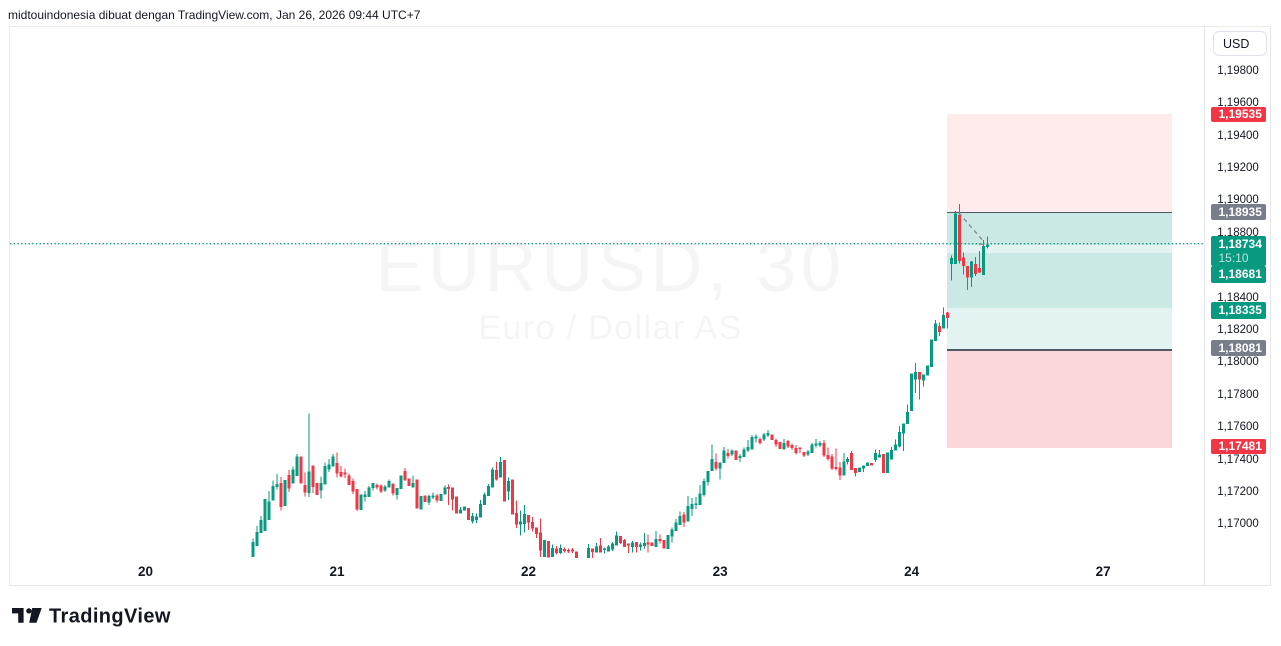  What do you see at coordinates (110, 617) in the screenshot?
I see `svg-text: TradingView` at bounding box center [110, 617].